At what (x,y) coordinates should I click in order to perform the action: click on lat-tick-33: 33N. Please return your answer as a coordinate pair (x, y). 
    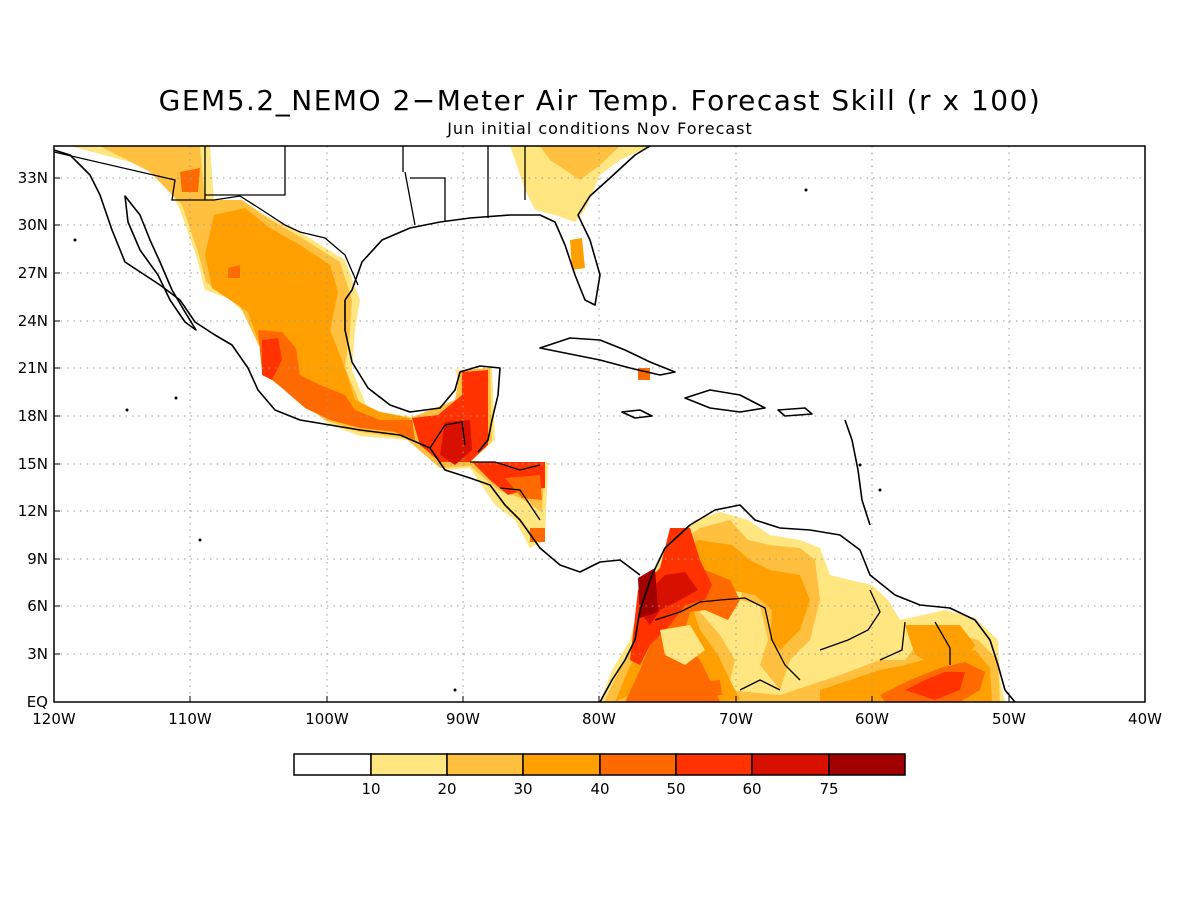
    Looking at the image, I should click on (39, 178).